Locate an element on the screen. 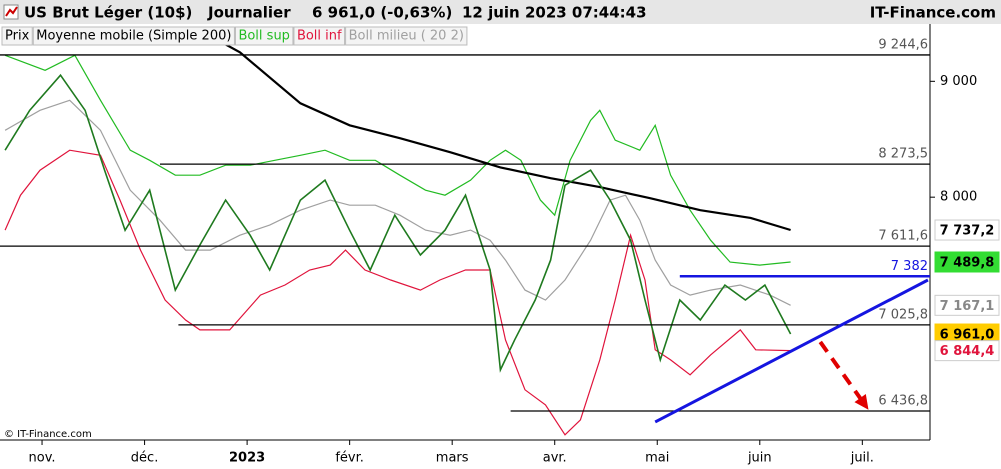 The width and height of the screenshot is (1001, 469). legend-label: Prix is located at coordinates (17, 36).